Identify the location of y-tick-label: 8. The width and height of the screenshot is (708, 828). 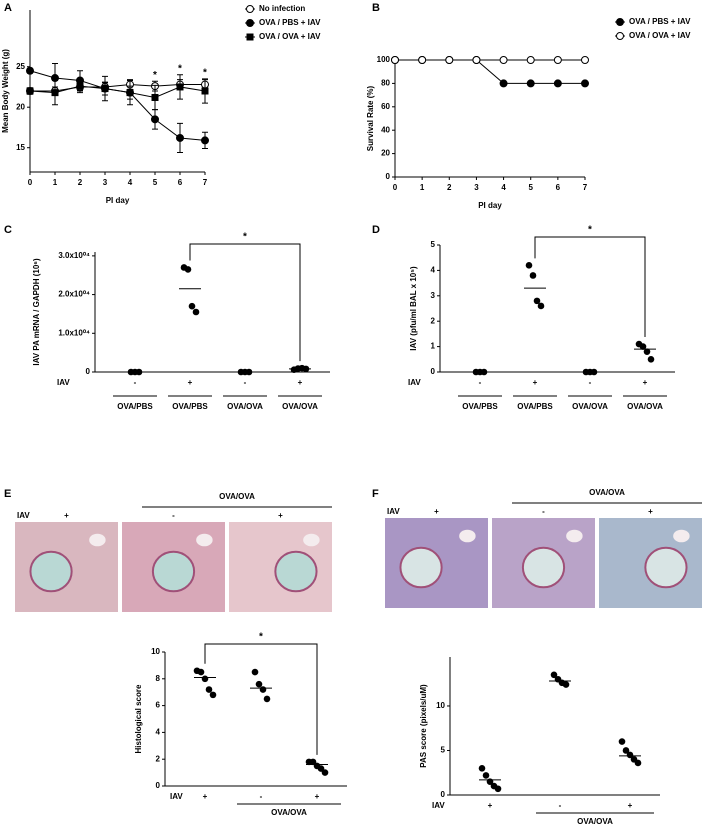
(158, 678).